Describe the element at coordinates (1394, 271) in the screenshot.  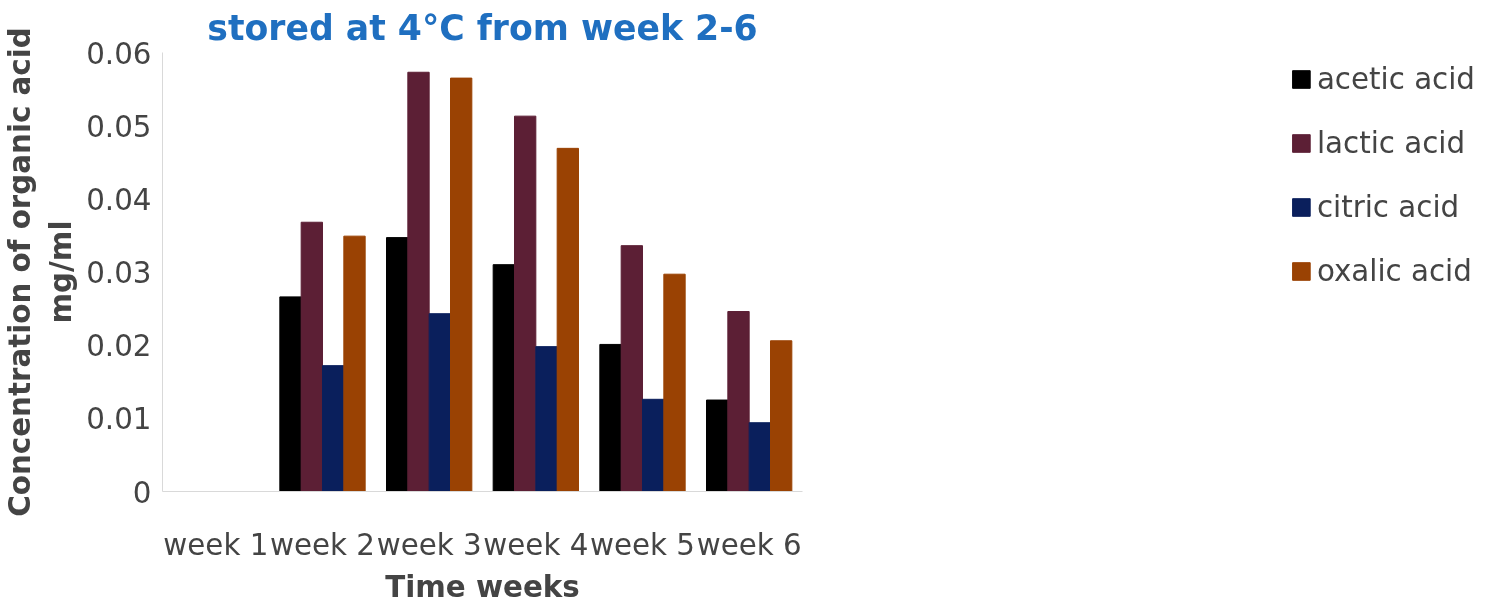
I see `legend-label: oxalic acid` at that location.